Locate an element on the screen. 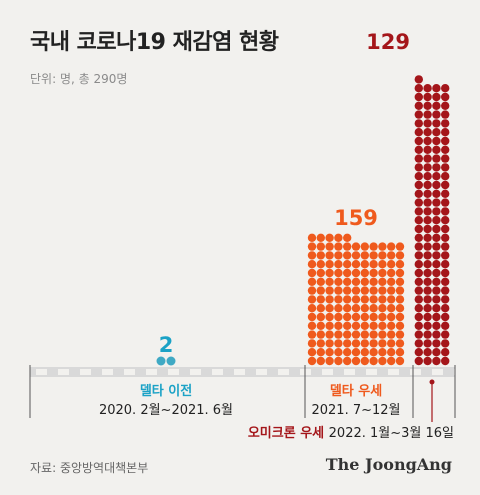 The image size is (480, 495). category-label: 델타 이전 is located at coordinates (166, 391).